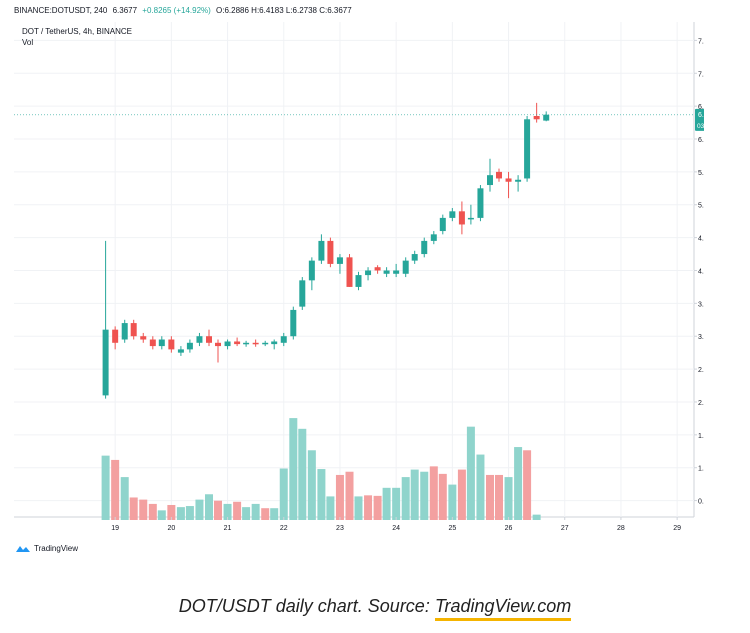 This screenshot has width=750, height=633. I want to click on y-tick-label: 4.0000, so click(701, 271).